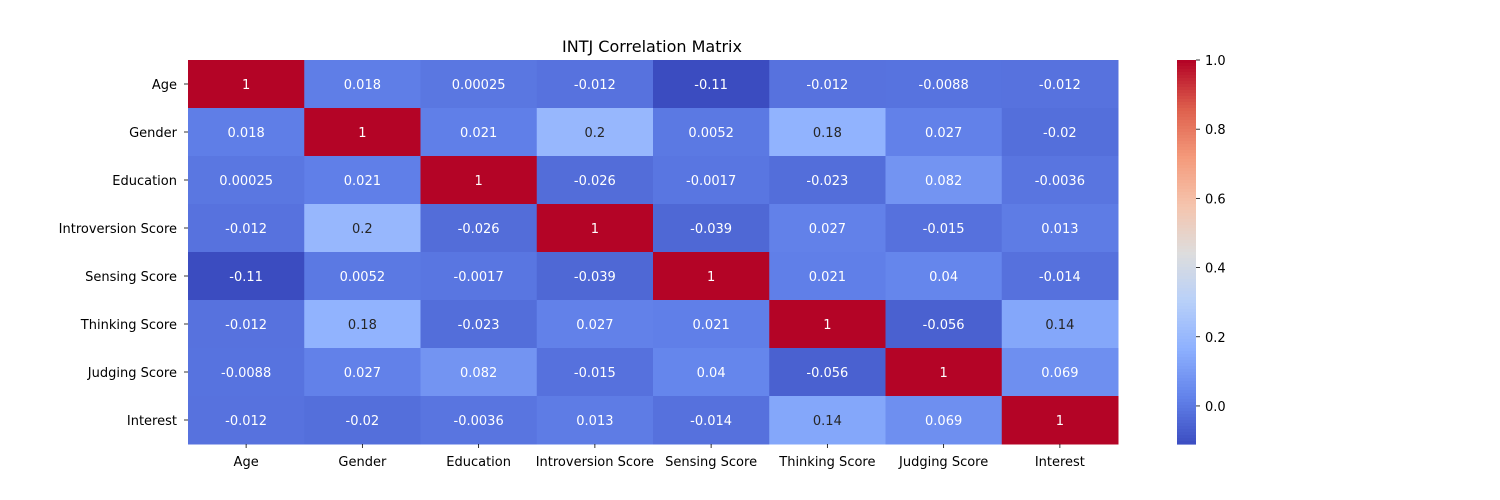 Image resolution: width=1500 pixels, height=500 pixels. What do you see at coordinates (362, 229) in the screenshot?
I see `cell-value-label: 0.2` at bounding box center [362, 229].